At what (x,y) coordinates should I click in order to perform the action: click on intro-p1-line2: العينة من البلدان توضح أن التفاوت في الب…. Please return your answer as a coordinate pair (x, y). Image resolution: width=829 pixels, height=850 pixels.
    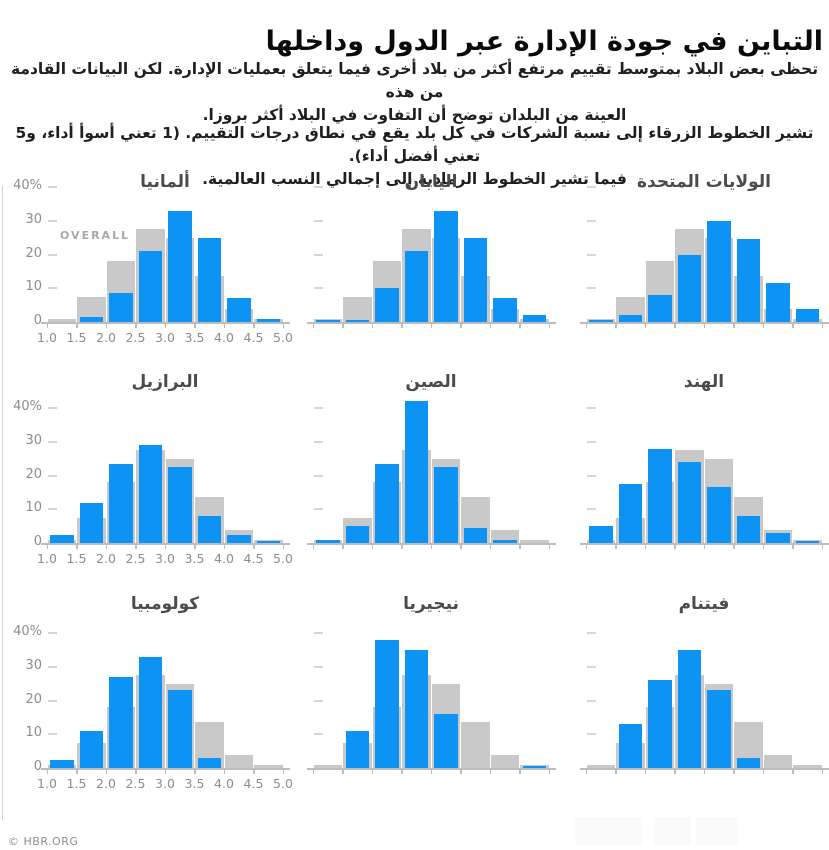
    Looking at the image, I should click on (414, 115).